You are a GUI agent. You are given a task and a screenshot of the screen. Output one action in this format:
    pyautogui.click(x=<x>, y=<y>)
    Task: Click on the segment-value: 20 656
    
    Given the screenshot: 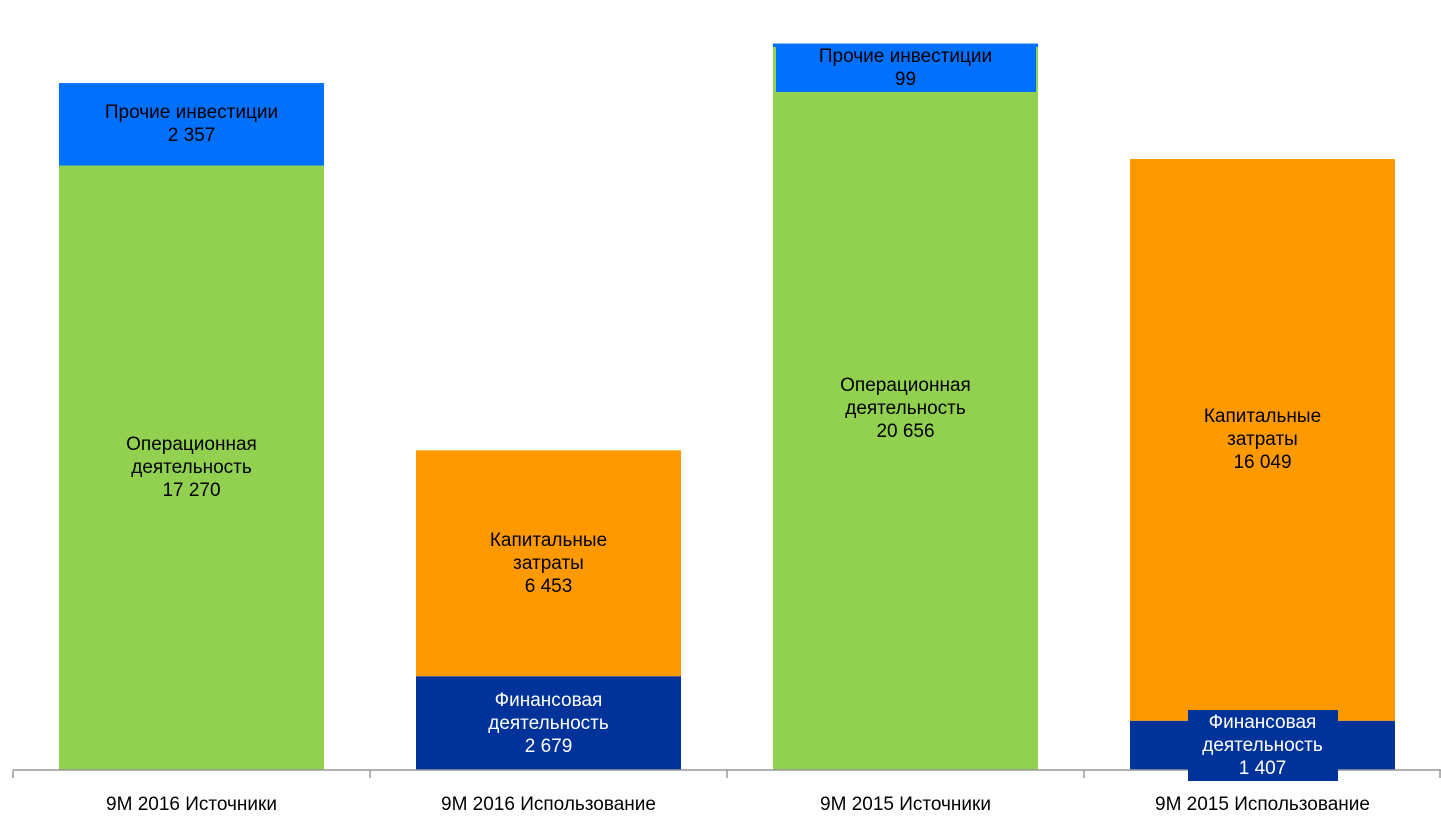 What is the action you would take?
    pyautogui.click(x=905, y=432)
    